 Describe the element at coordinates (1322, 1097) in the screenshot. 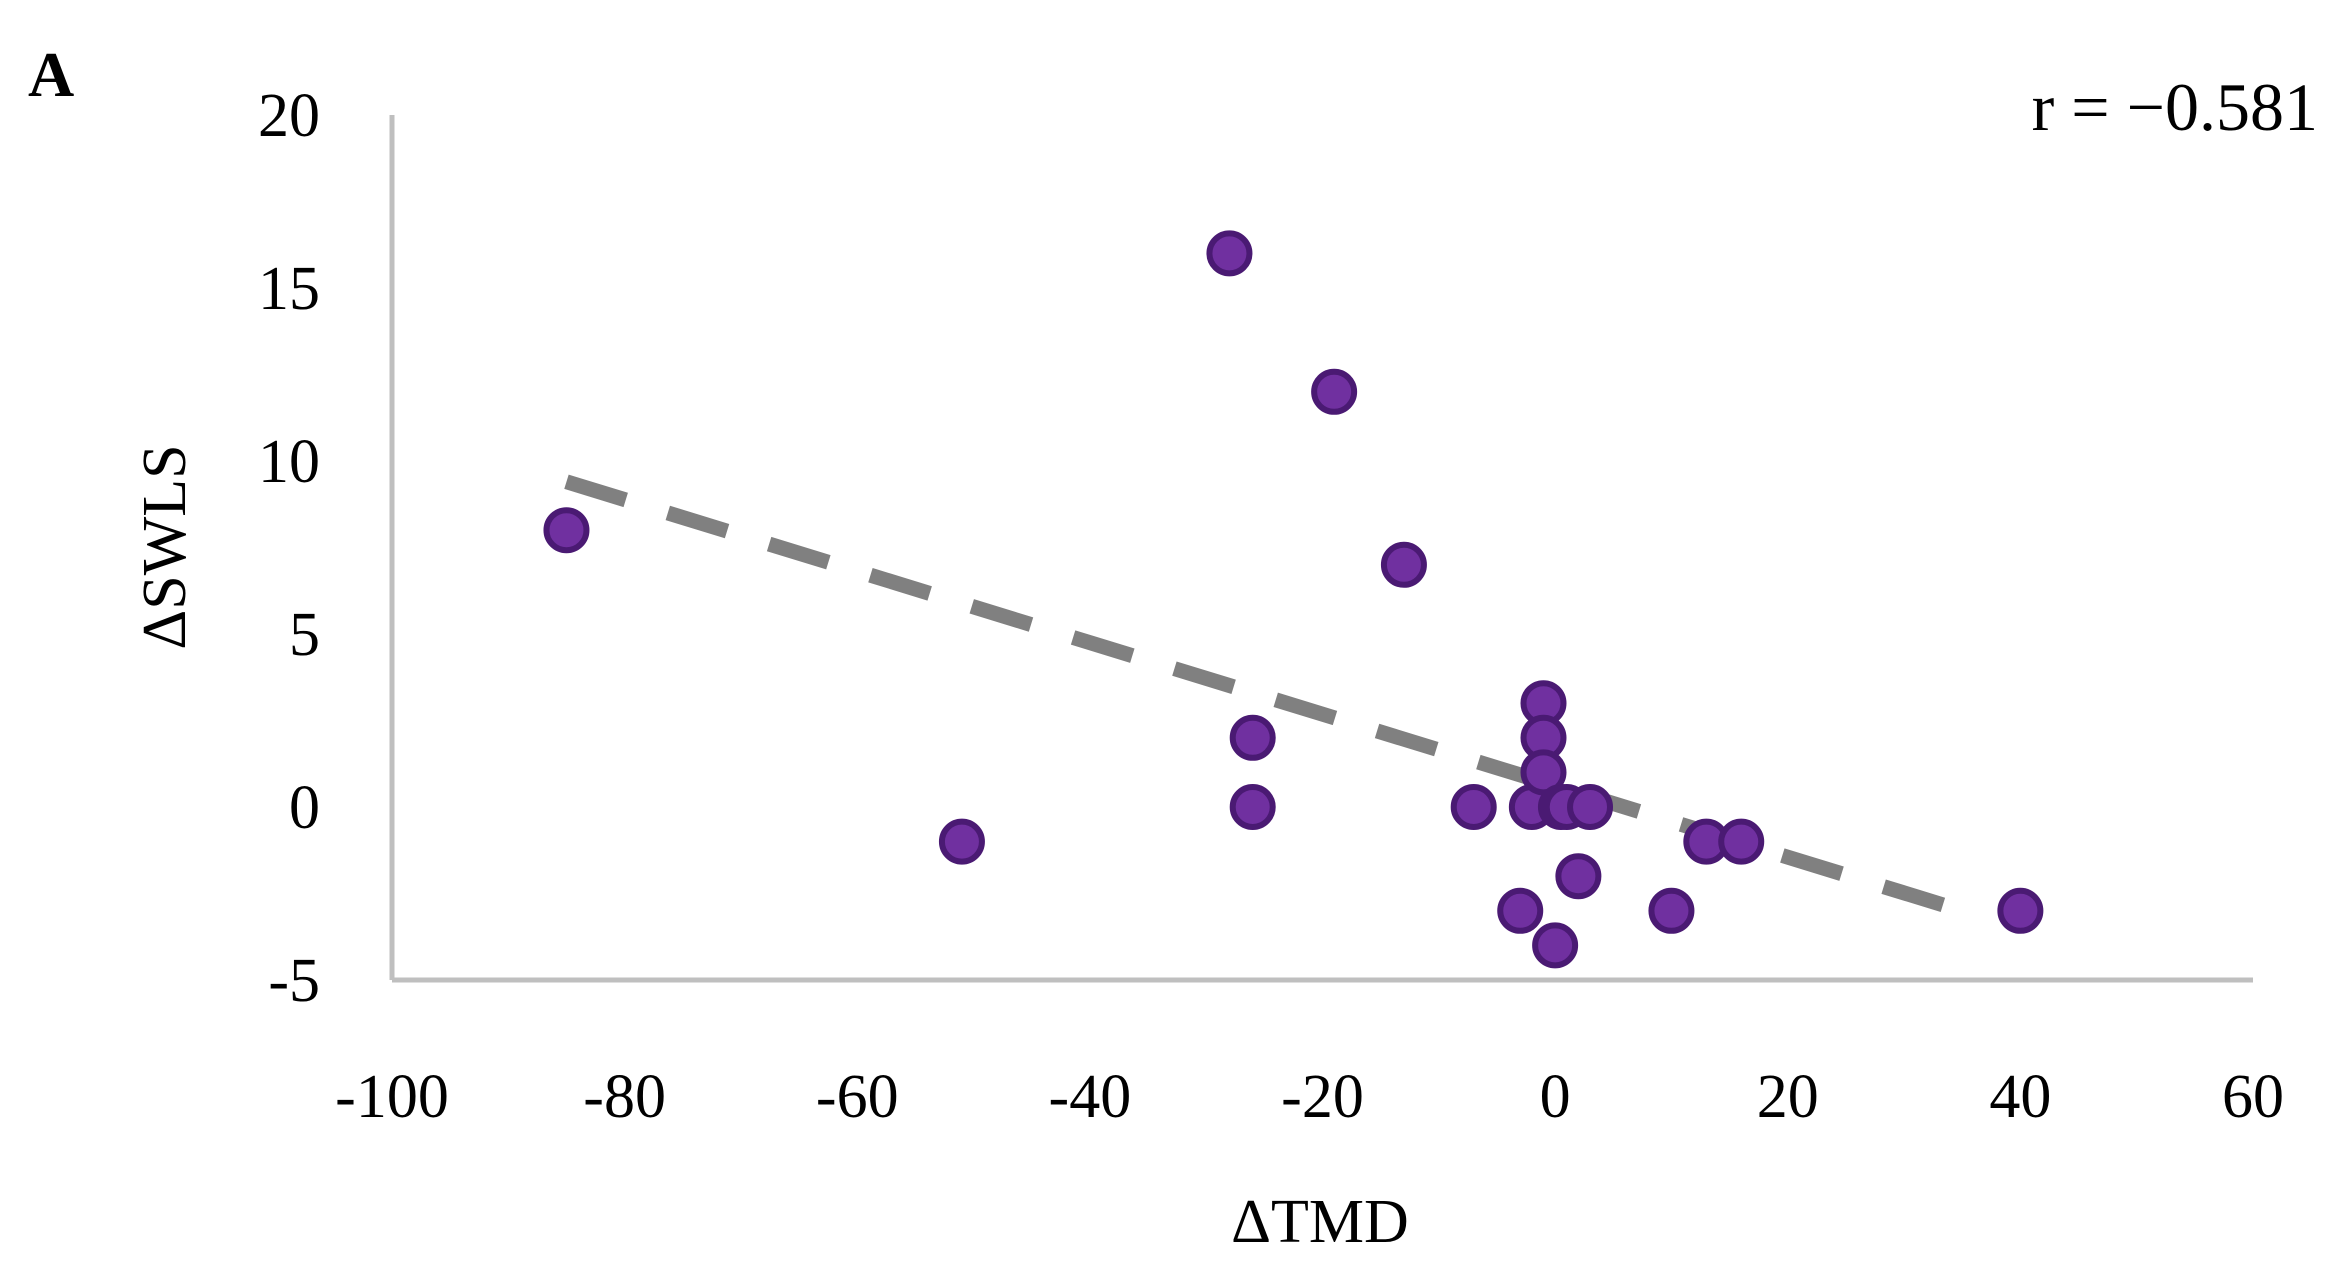

I see `x-tick-label: -20` at that location.